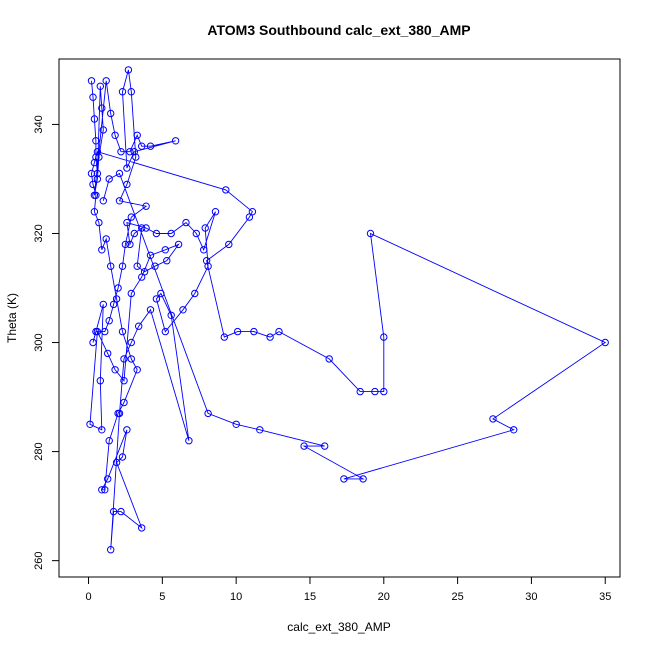 The height and width of the screenshot is (650, 650). Describe the element at coordinates (162, 597) in the screenshot. I see `x-tick-label: 5` at that location.